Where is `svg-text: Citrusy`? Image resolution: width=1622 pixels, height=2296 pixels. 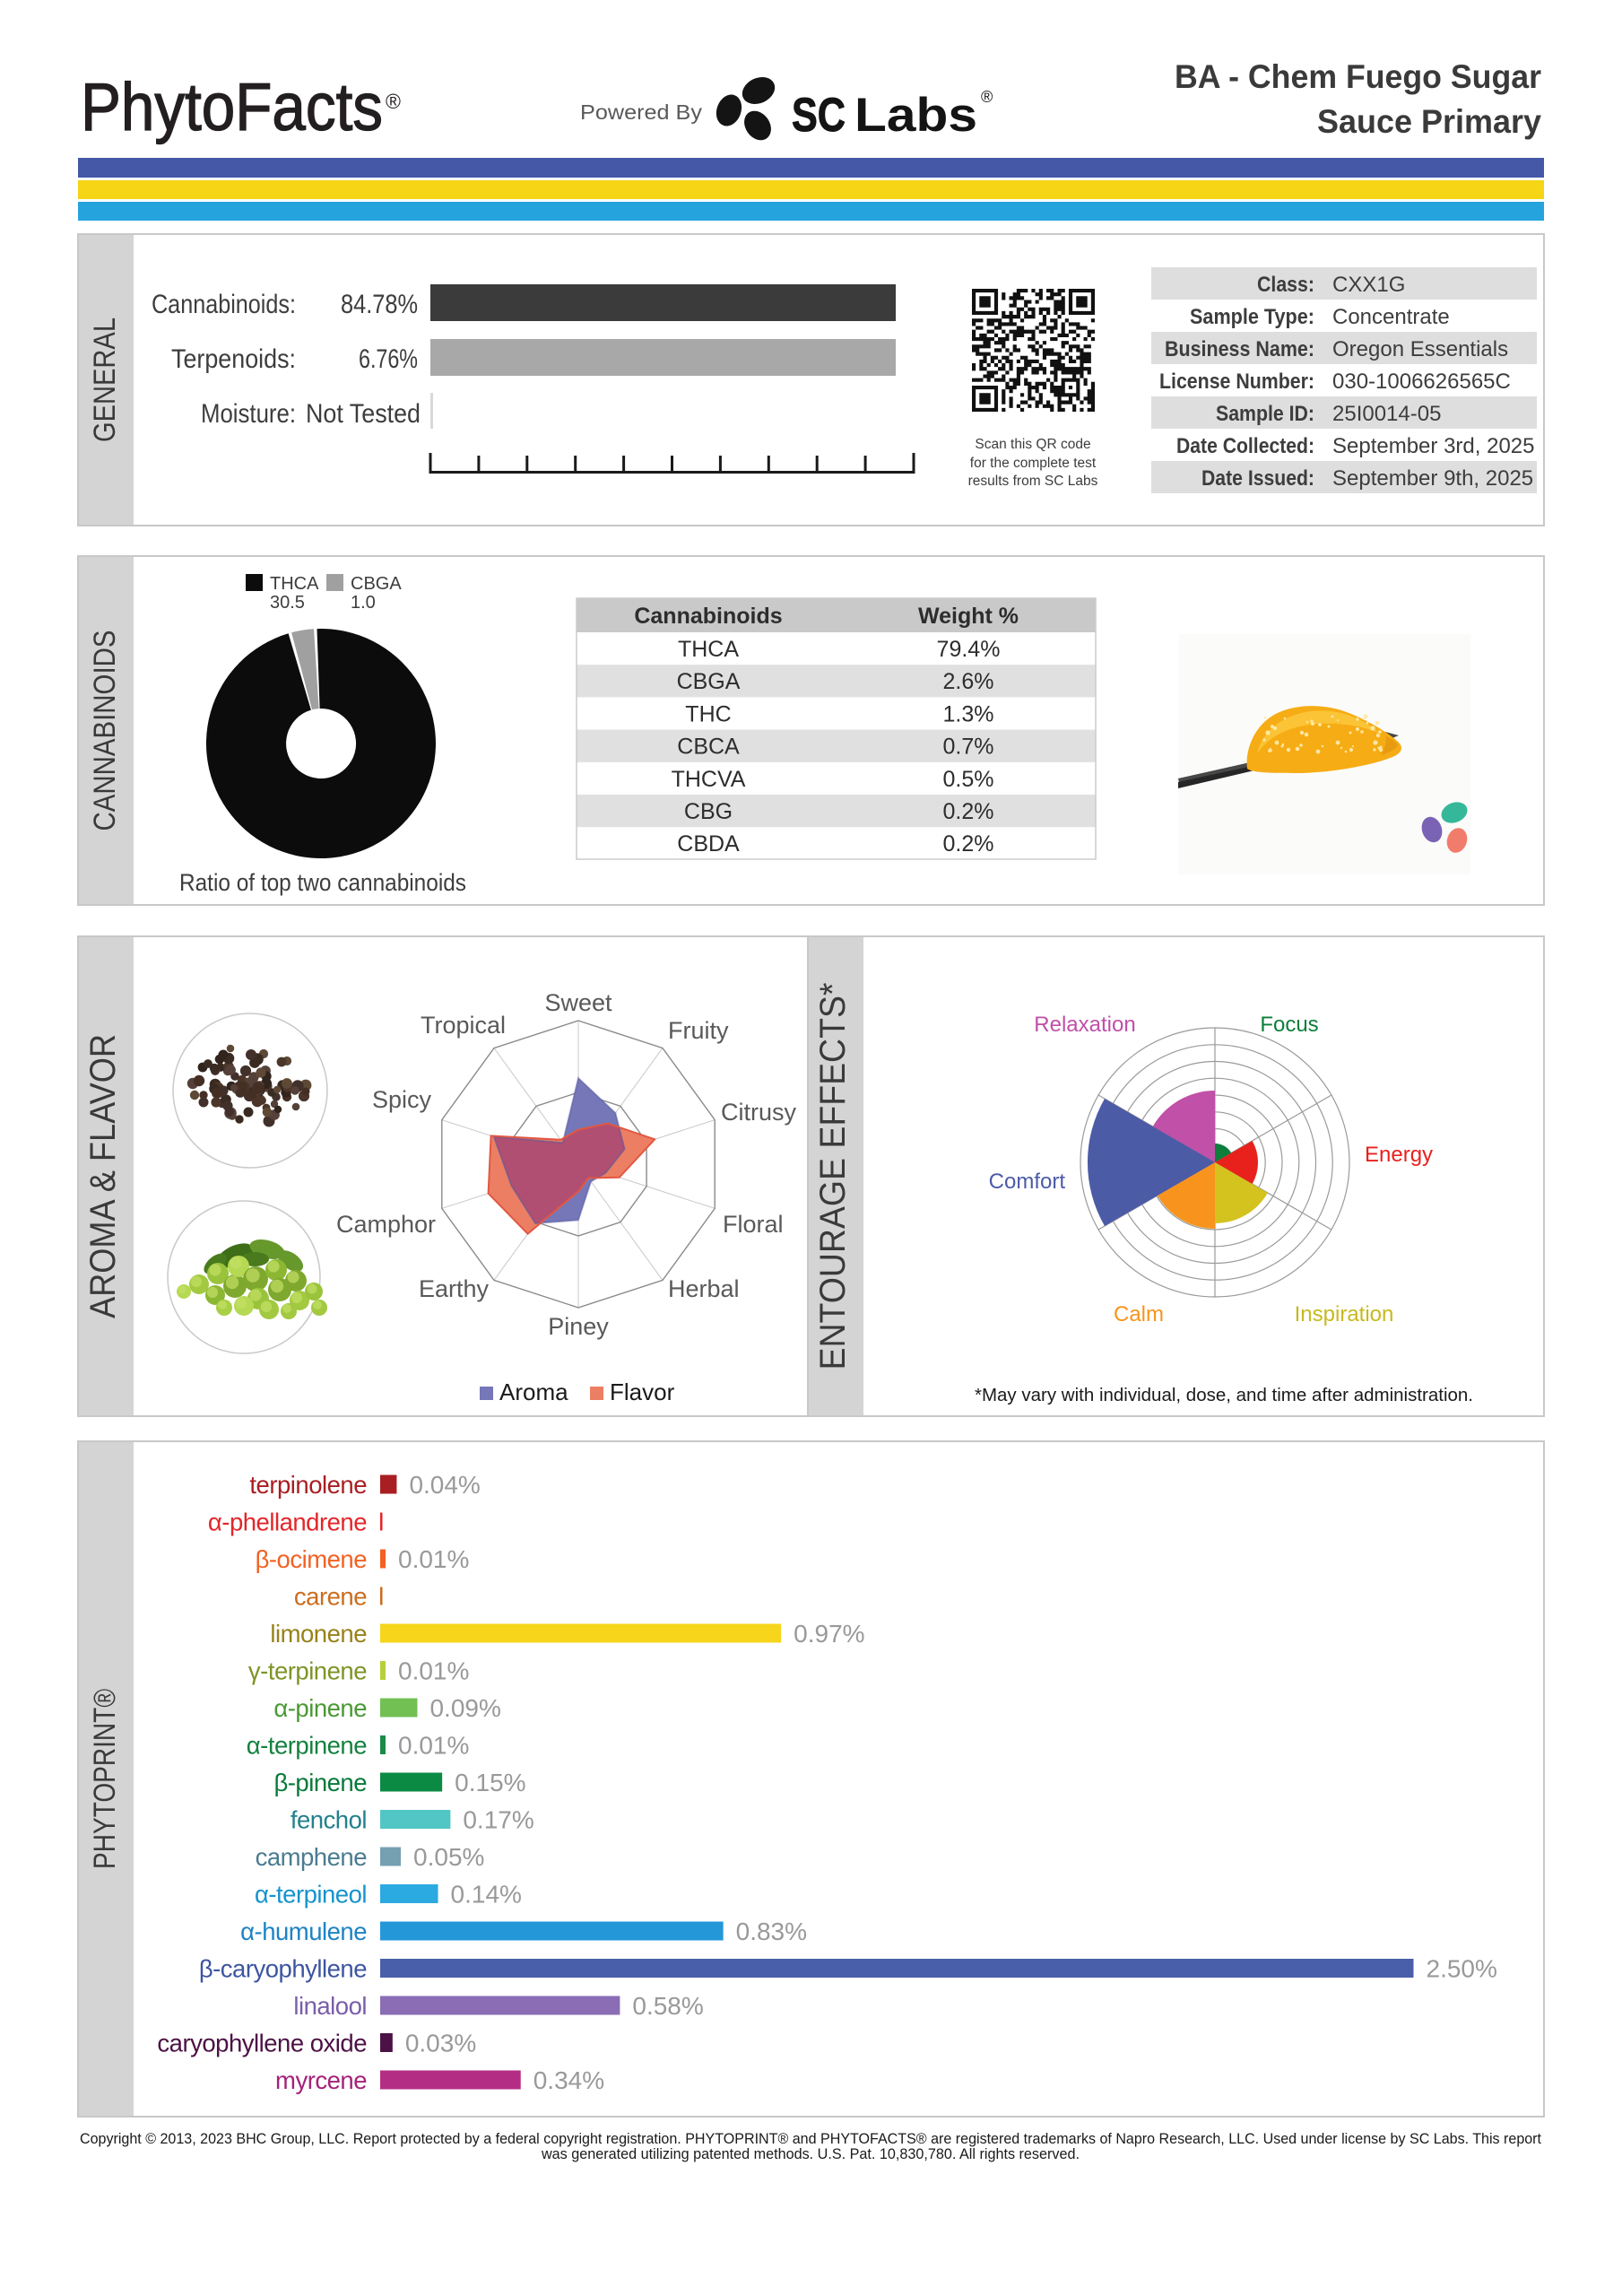 svg-text: Citrusy is located at coordinates (759, 1112).